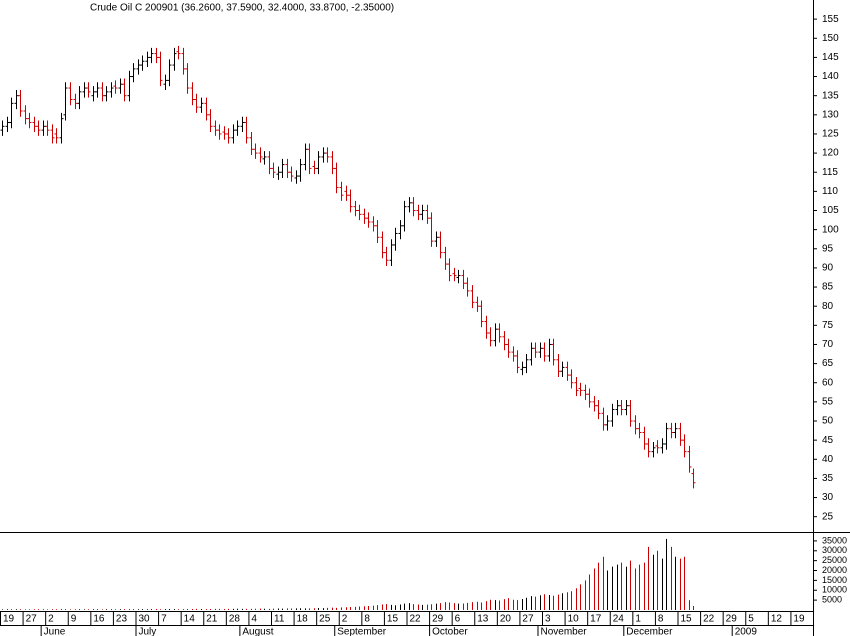 Image resolution: width=850 pixels, height=636 pixels. Describe the element at coordinates (828, 268) in the screenshot. I see `y-tick-label: 90` at that location.